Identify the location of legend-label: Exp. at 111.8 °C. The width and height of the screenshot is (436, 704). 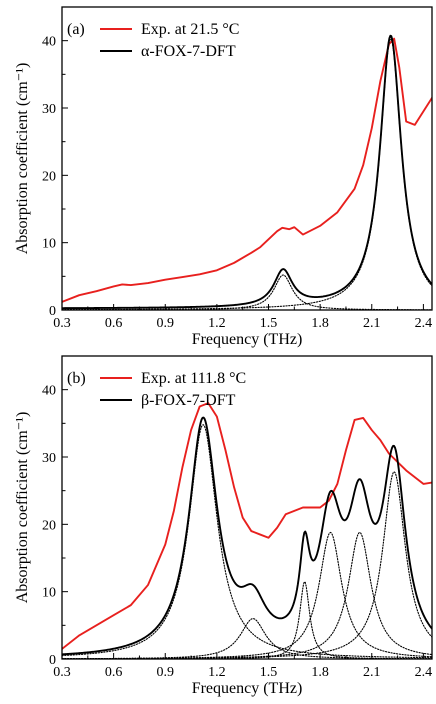
(193, 378).